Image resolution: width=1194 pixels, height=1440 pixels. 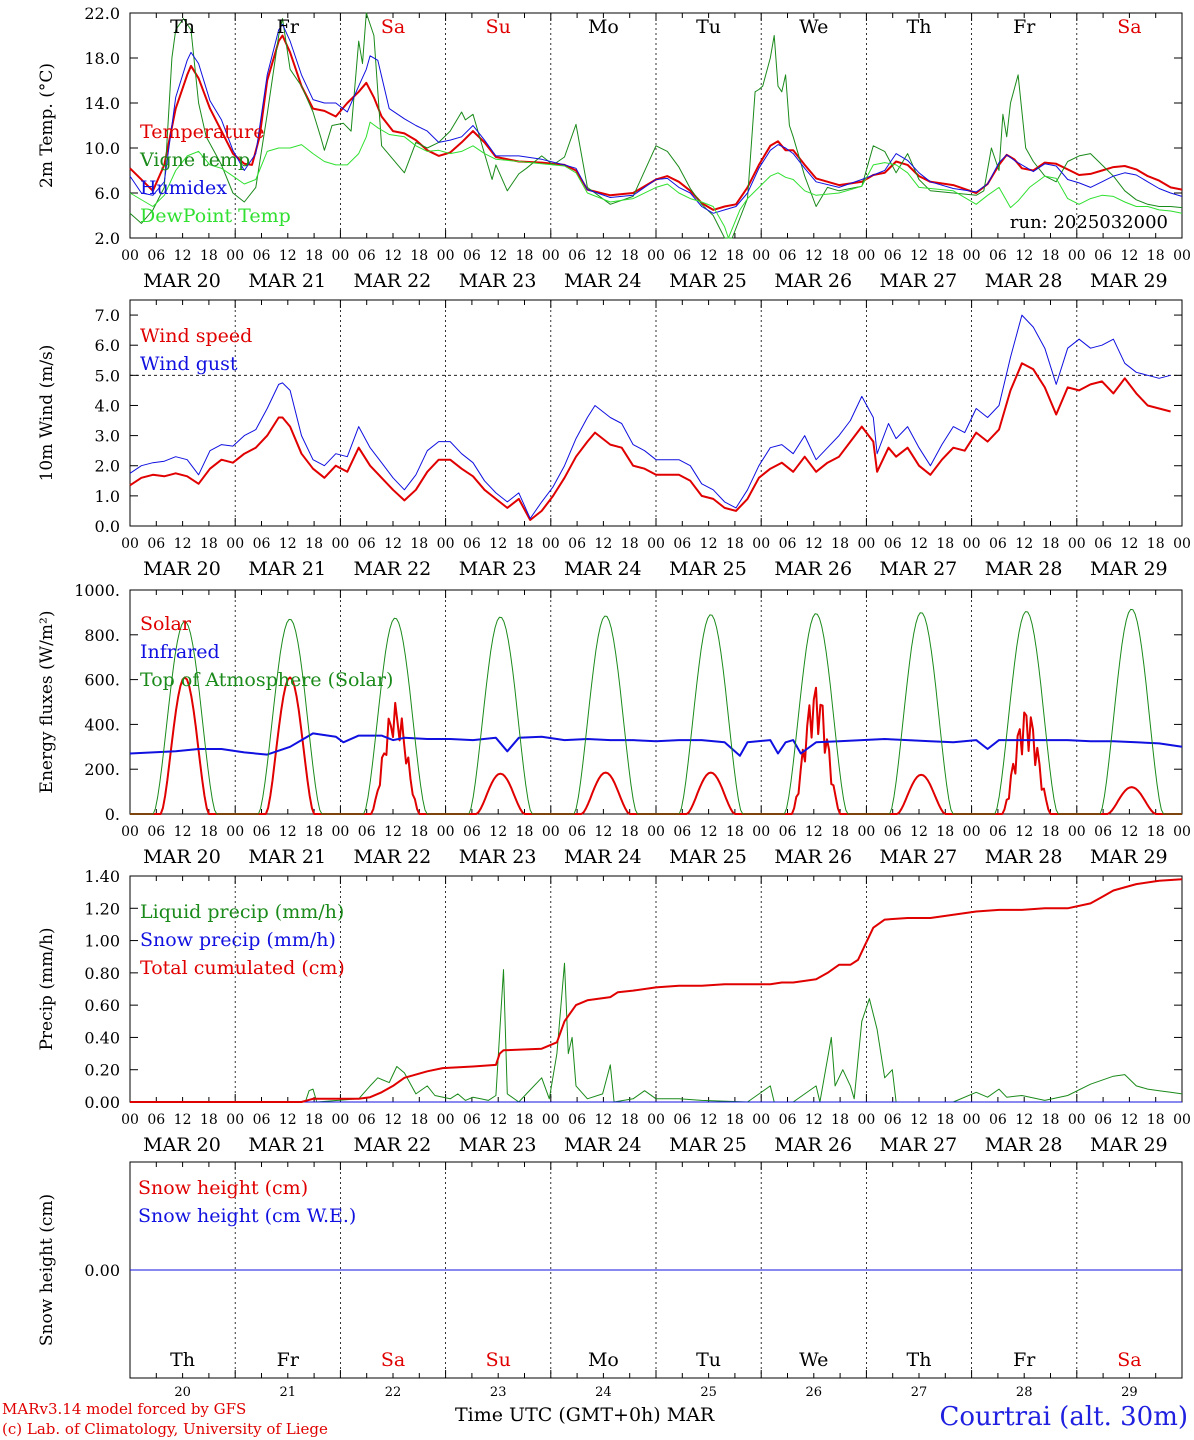 I want to click on day-name: Su, so click(x=498, y=27).